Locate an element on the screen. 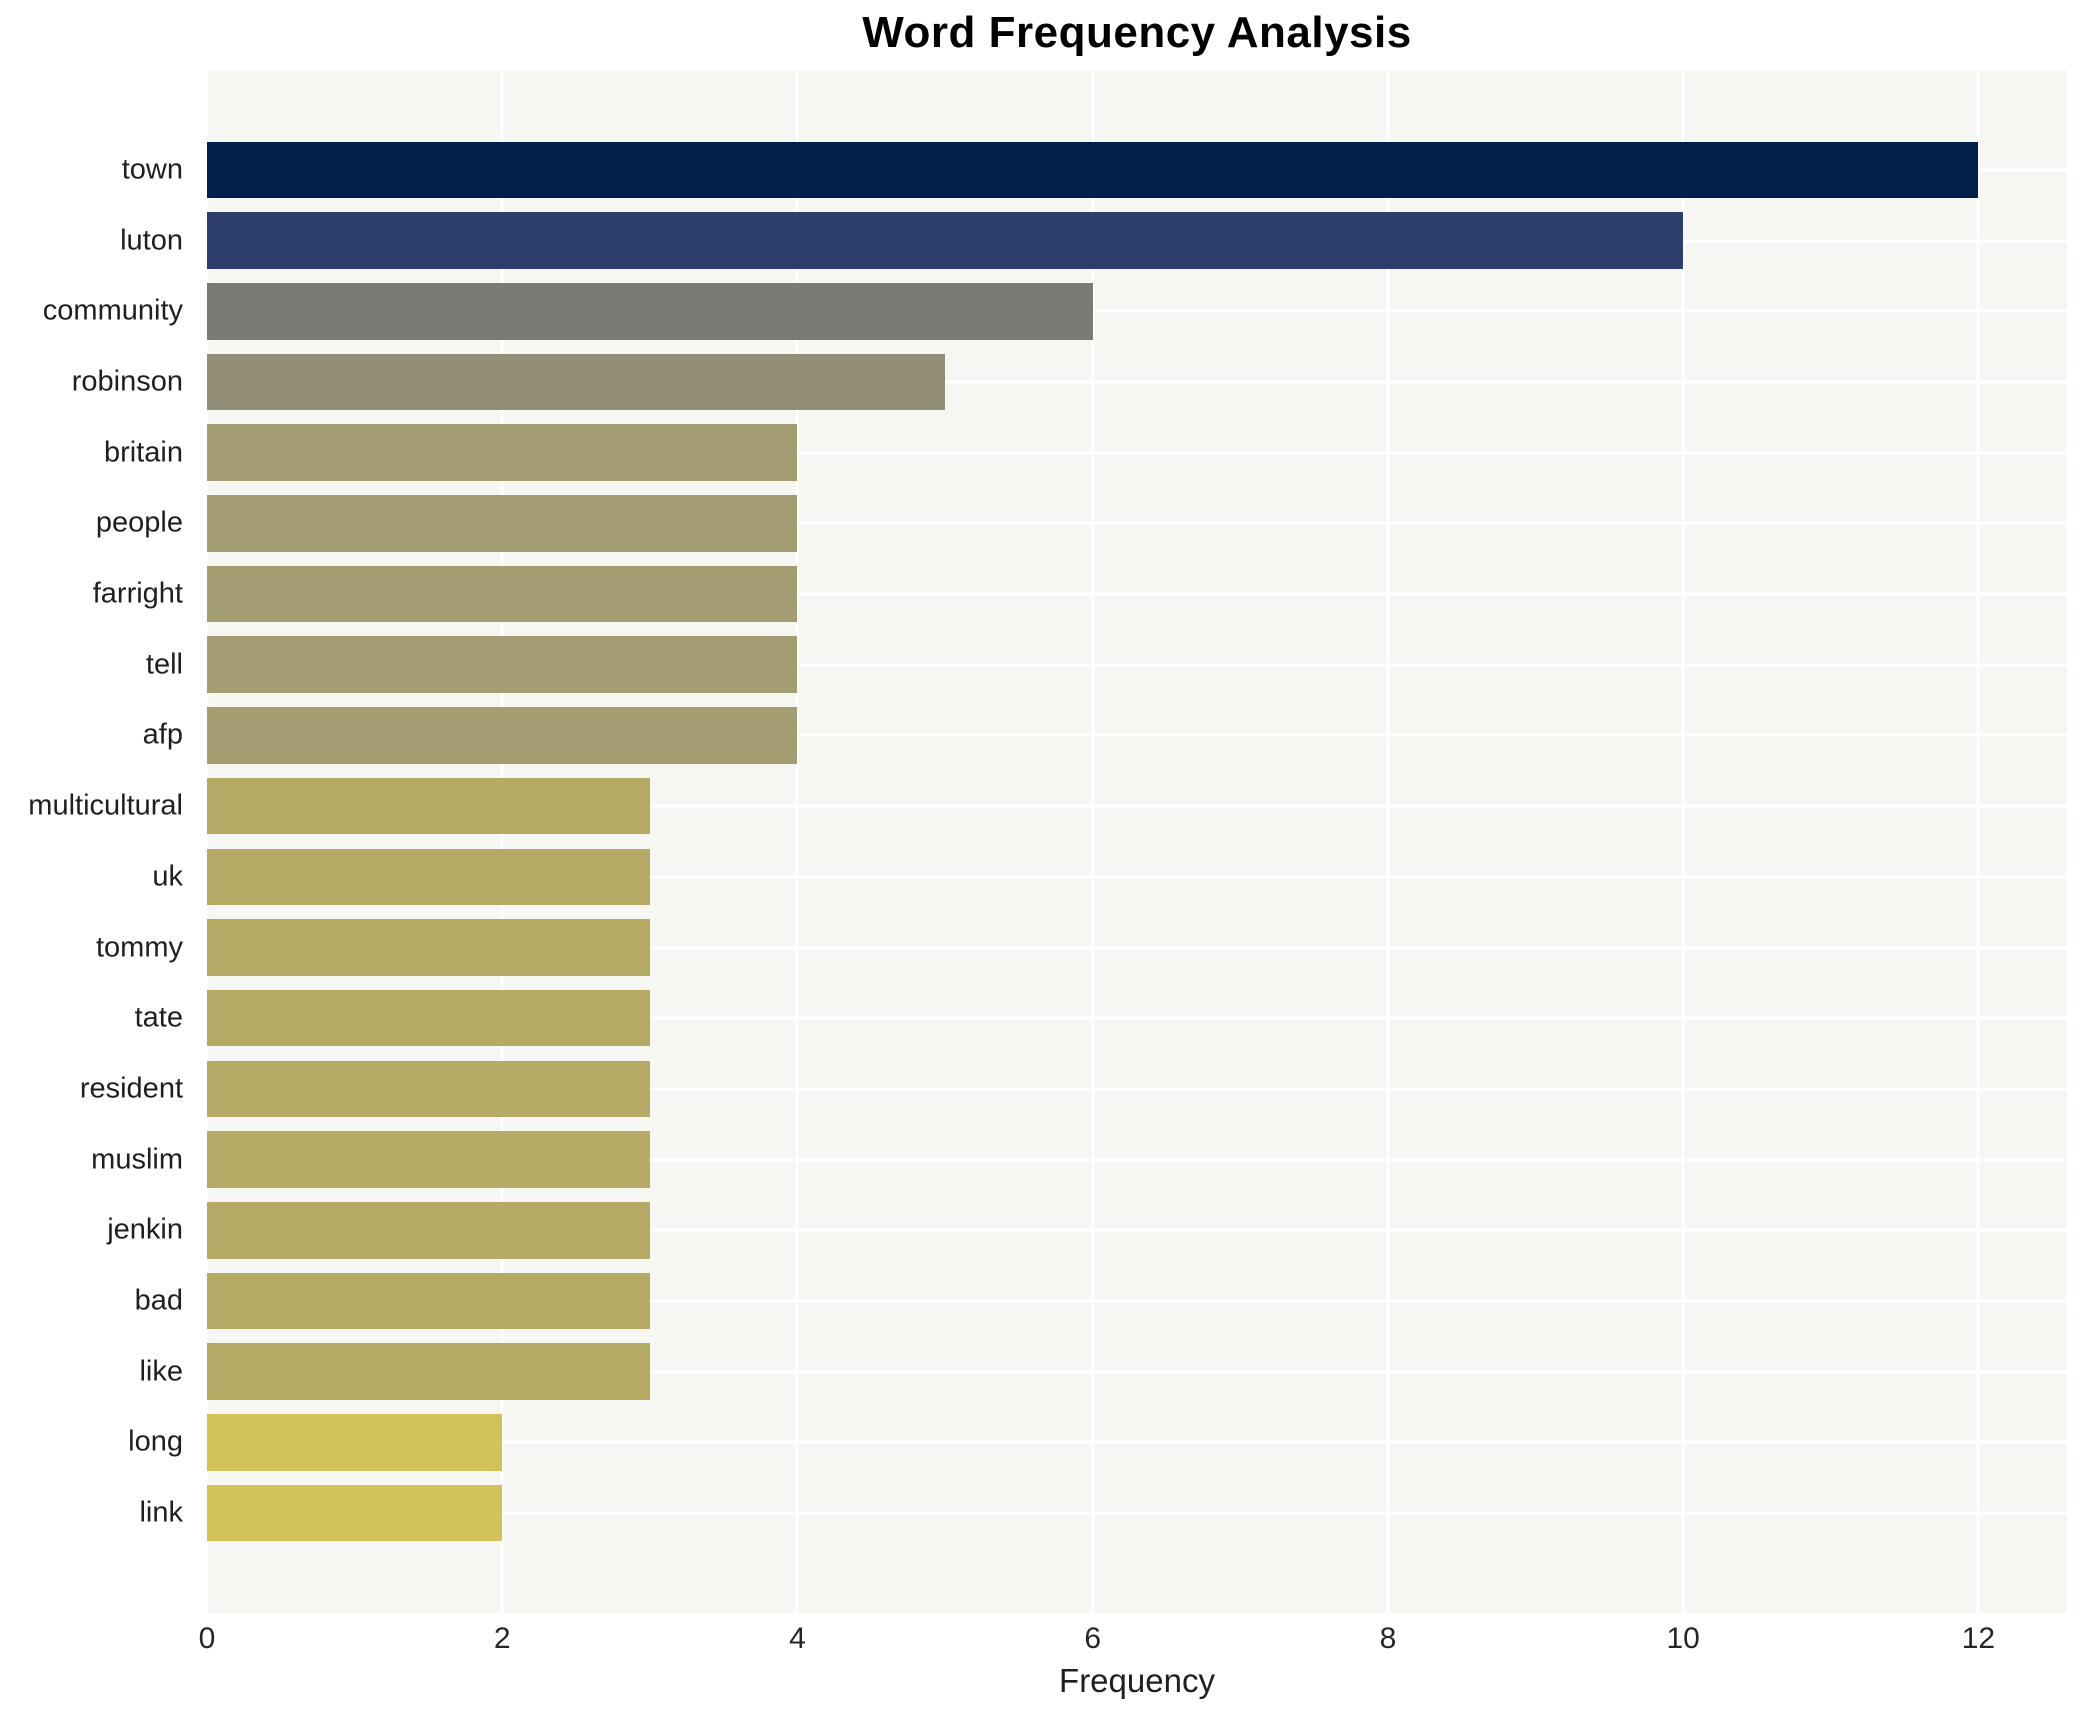 This screenshot has width=2087, height=1710. y-label-resident: resident is located at coordinates (131, 1088).